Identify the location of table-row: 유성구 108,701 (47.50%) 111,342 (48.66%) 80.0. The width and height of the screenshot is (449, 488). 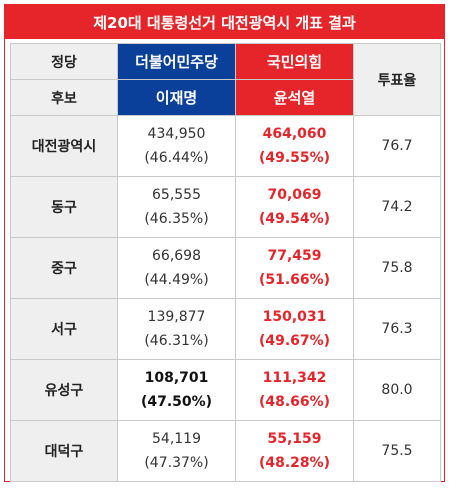
(225, 390).